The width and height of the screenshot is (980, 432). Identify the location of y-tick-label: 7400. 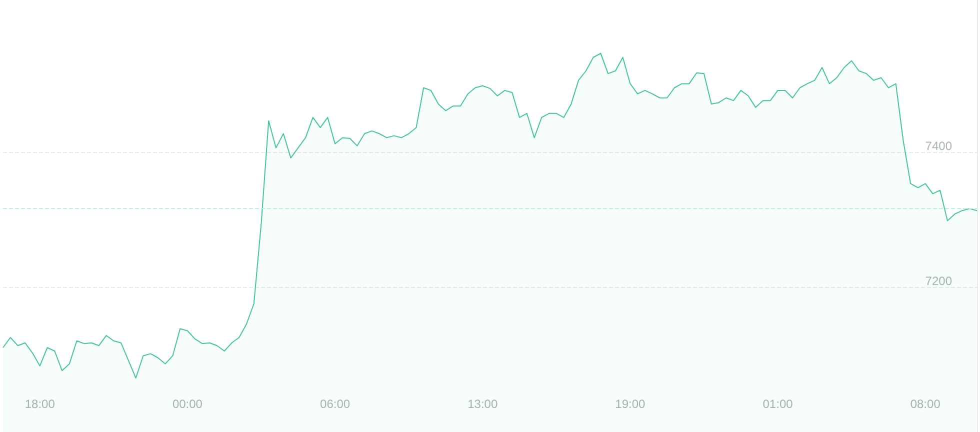
(938, 145).